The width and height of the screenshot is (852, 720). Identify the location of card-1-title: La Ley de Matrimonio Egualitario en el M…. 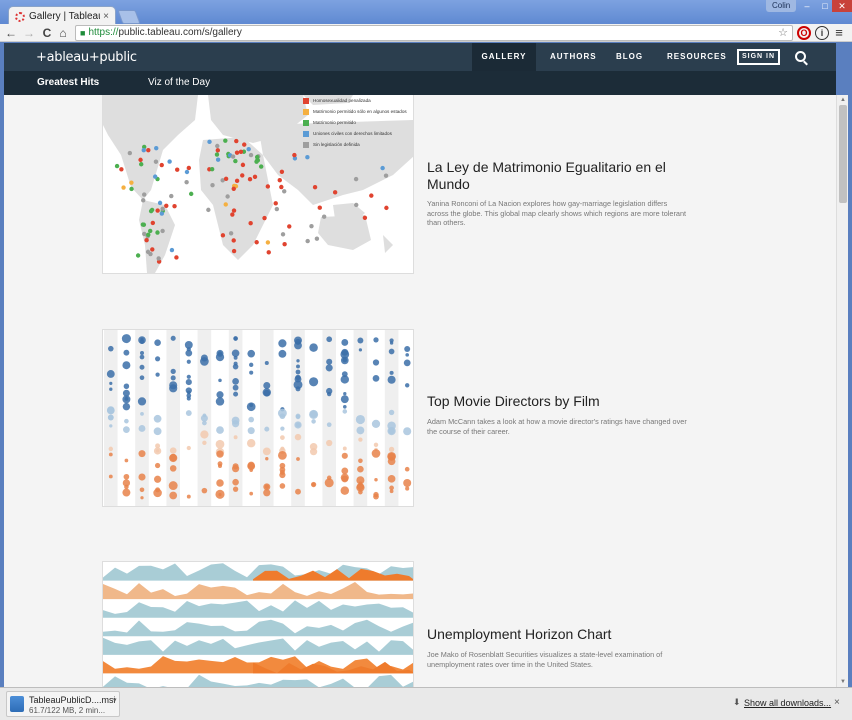
(546, 175).